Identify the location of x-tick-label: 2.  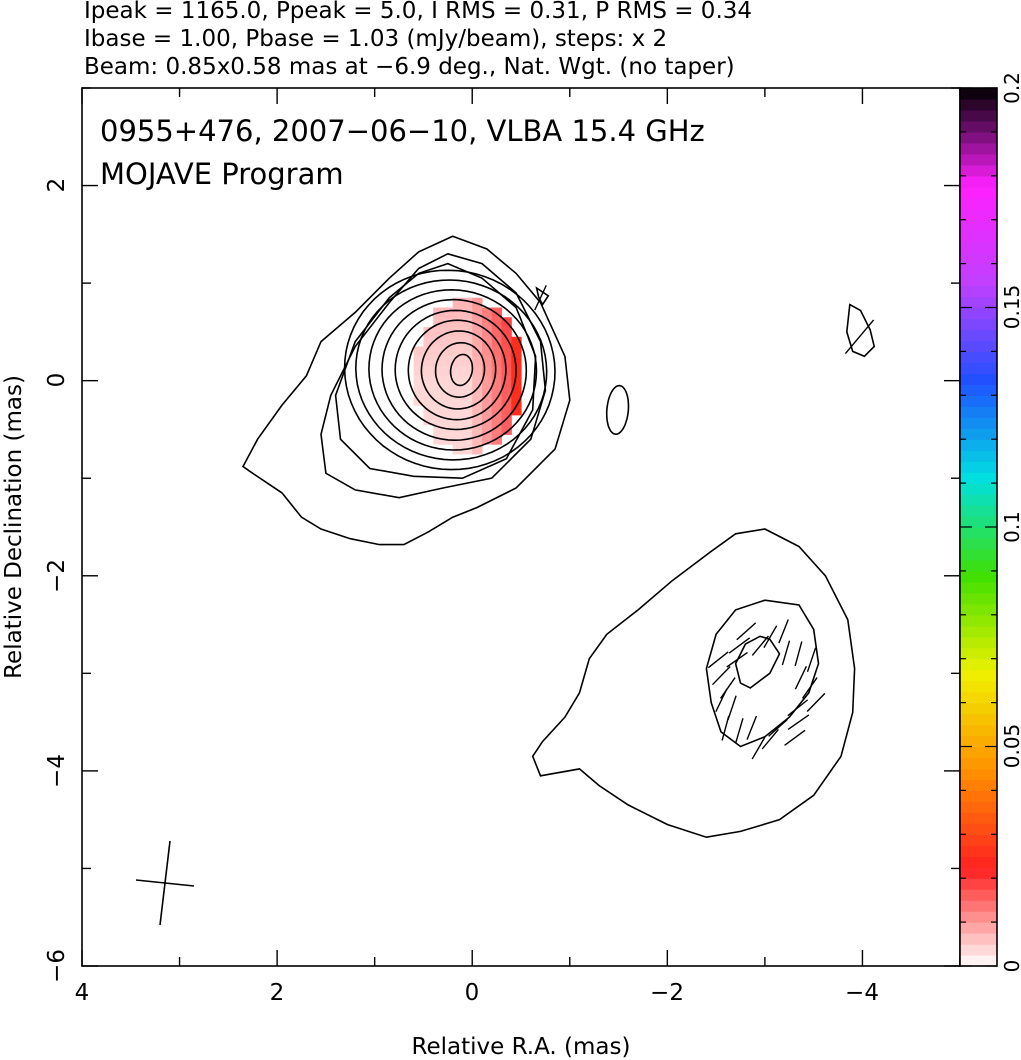
(277, 993).